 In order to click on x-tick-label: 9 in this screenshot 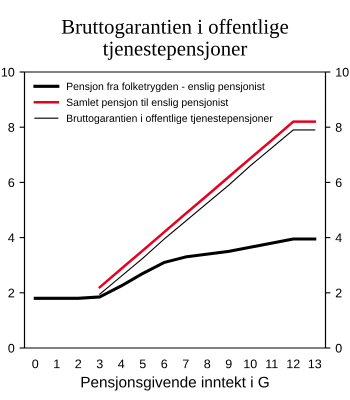, I will do `click(229, 363)`.